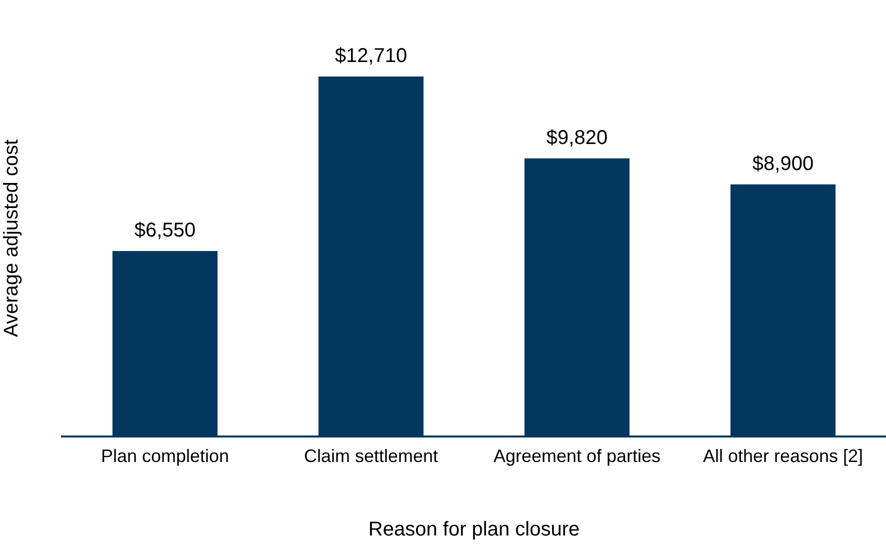 Image resolution: width=886 pixels, height=546 pixels. Describe the element at coordinates (165, 230) in the screenshot. I see `data-label: $6,550` at that location.